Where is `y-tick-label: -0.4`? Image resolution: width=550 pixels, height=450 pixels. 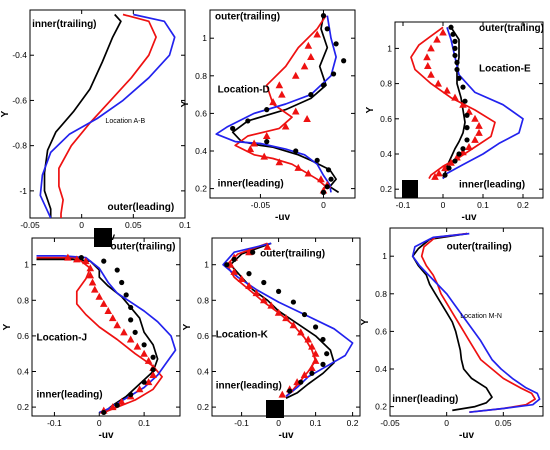 y-tick-label: -0.4 is located at coordinates (19, 55).